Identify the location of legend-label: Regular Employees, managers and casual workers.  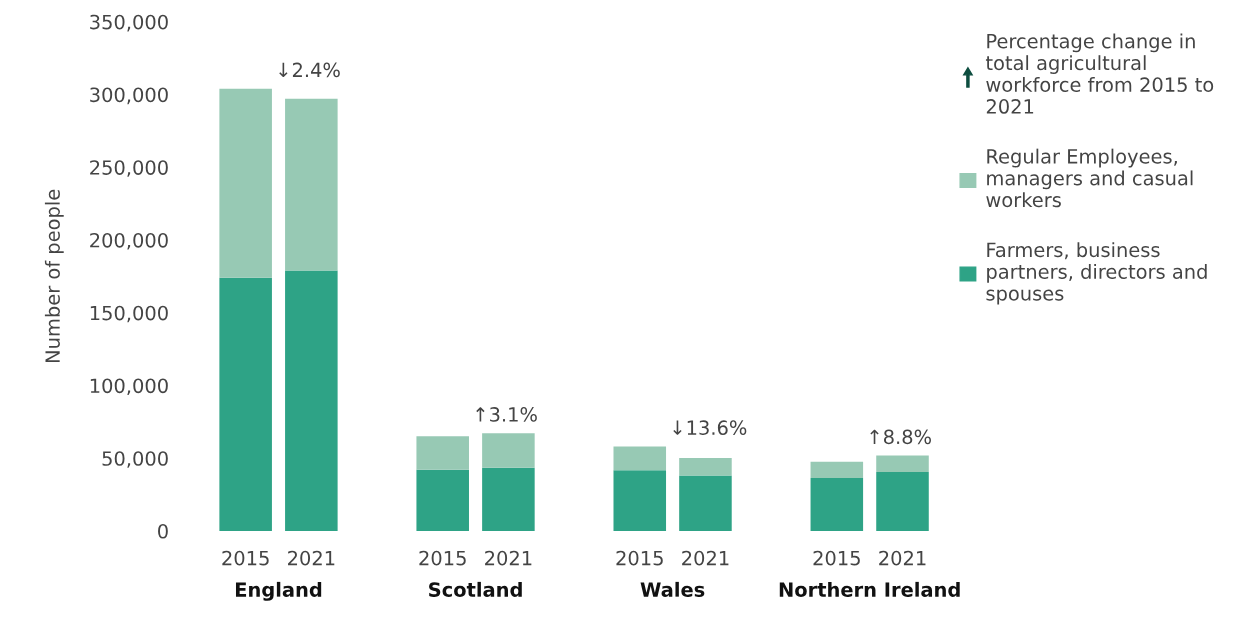
(1089, 178).